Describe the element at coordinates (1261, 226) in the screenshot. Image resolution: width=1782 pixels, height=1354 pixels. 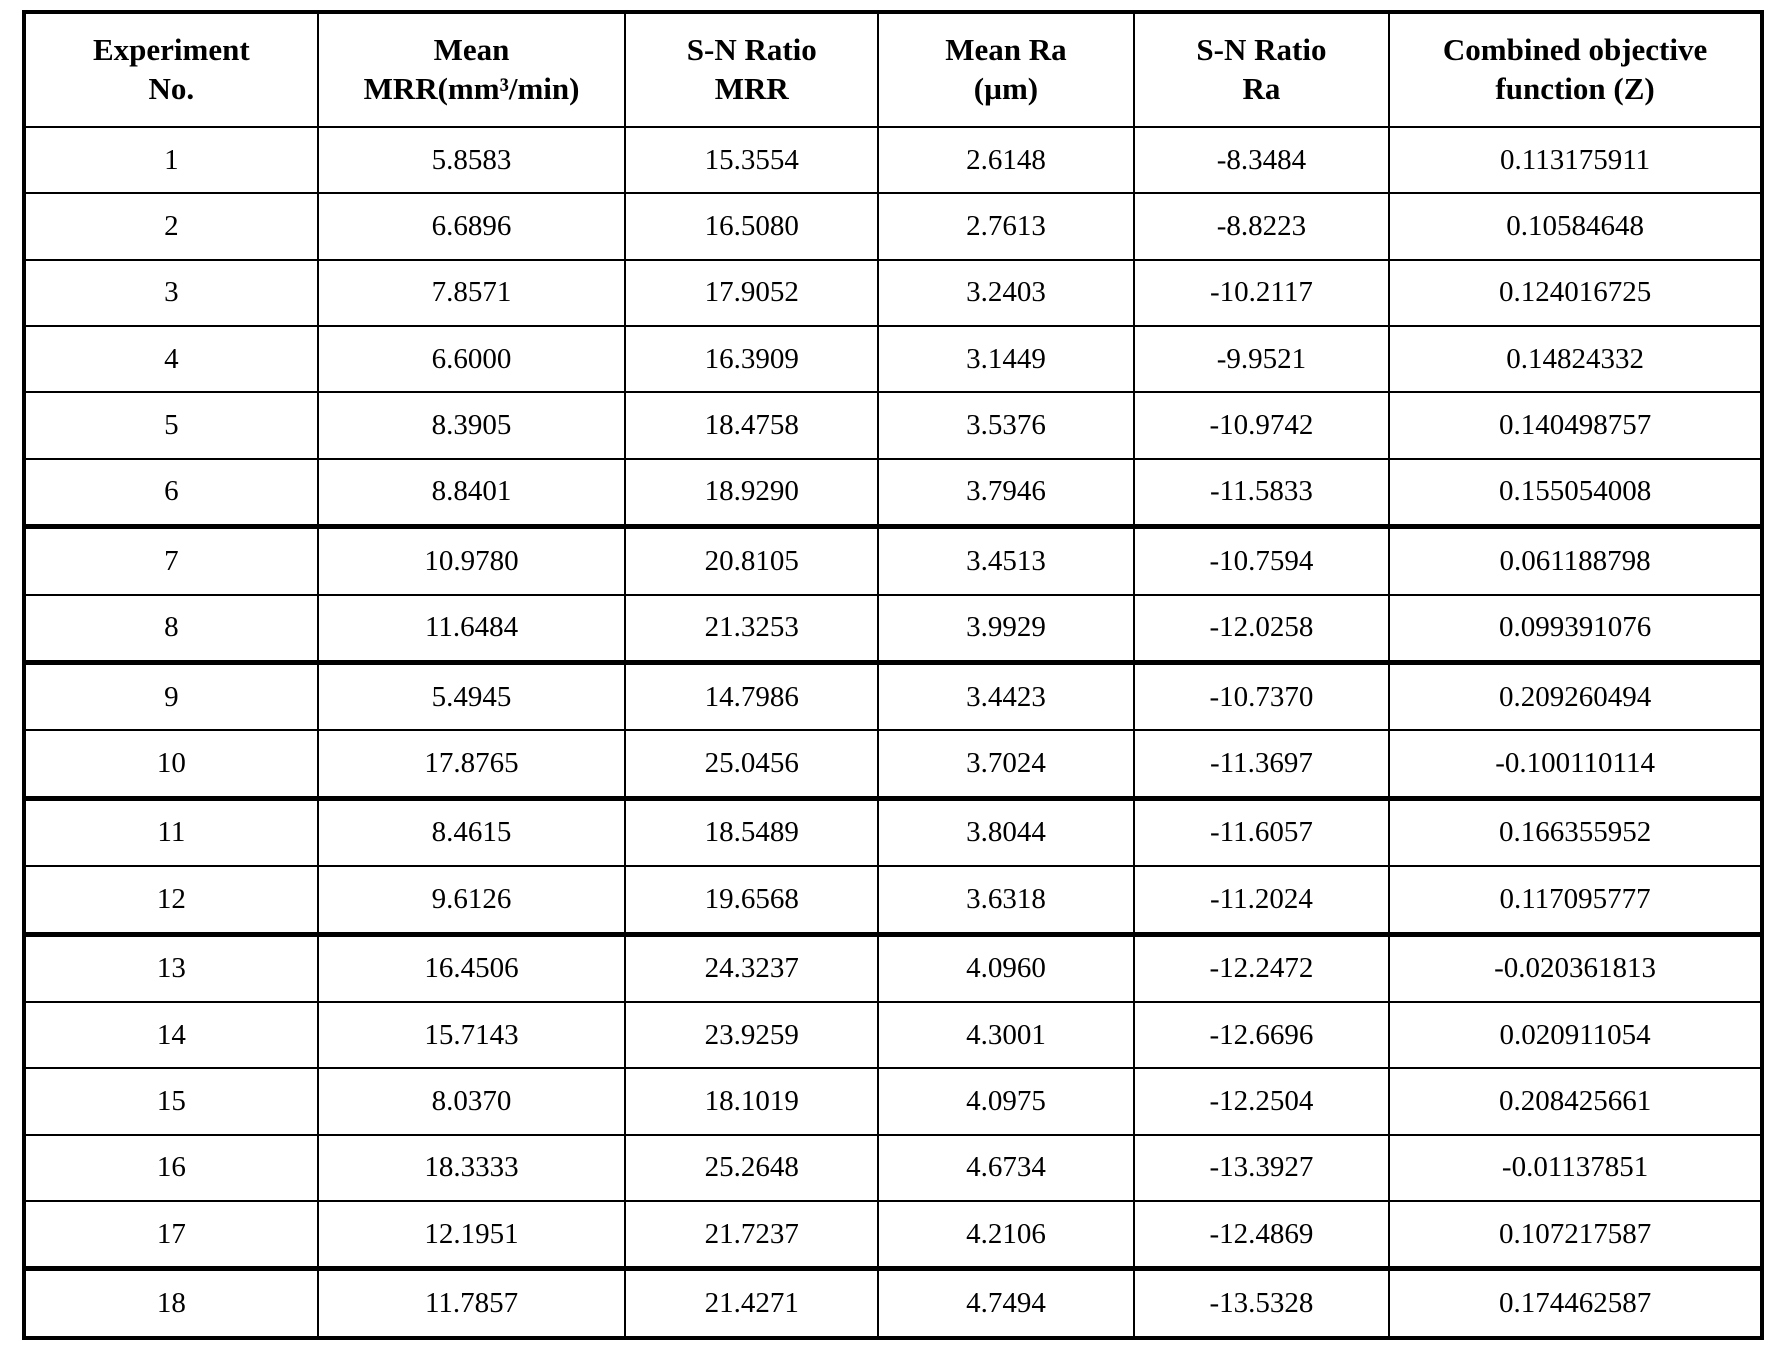
I see `cell: -8.8223` at that location.